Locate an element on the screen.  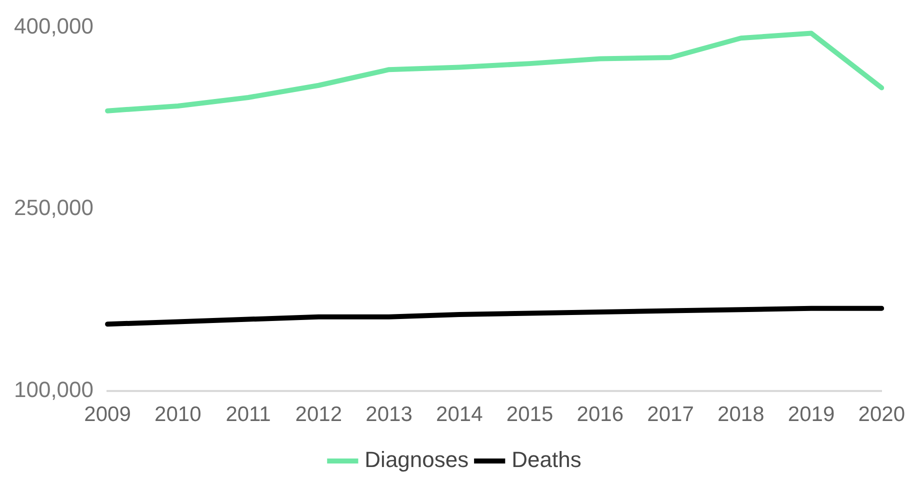
x-tick-label: 2020 is located at coordinates (881, 414).